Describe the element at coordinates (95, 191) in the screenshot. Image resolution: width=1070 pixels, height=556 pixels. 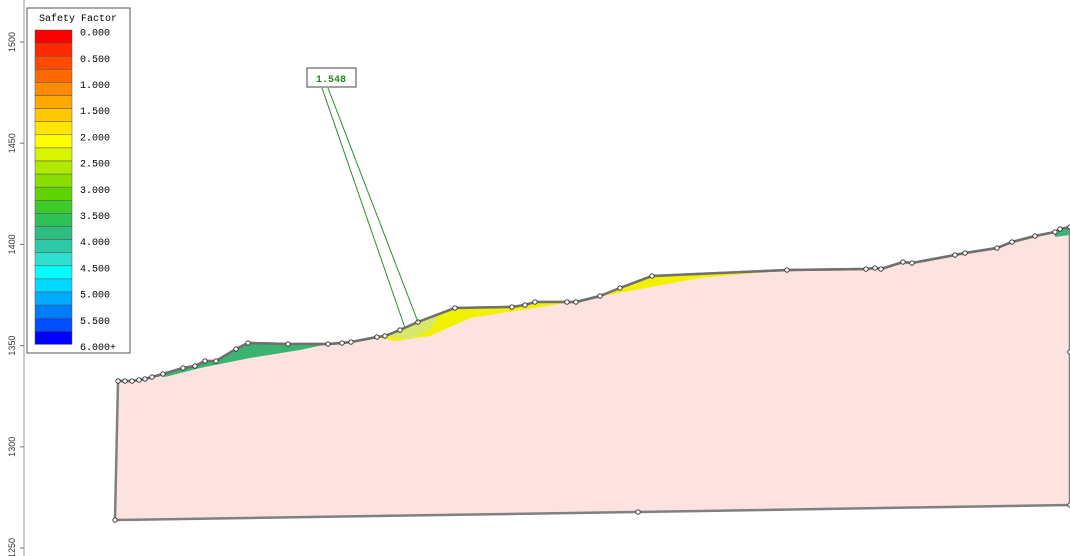
I see `legend-label: 3.000` at that location.